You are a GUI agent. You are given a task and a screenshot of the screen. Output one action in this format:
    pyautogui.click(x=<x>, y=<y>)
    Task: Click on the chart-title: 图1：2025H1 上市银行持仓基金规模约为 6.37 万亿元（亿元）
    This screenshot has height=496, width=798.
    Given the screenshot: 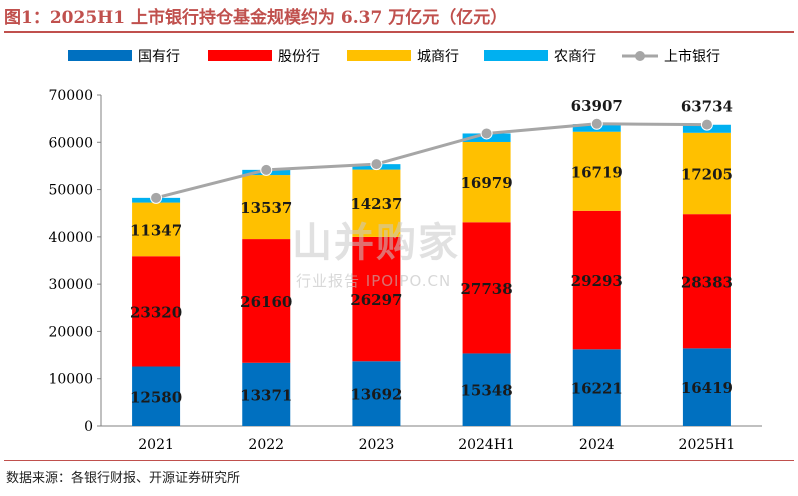 What is the action you would take?
    pyautogui.click(x=256, y=18)
    